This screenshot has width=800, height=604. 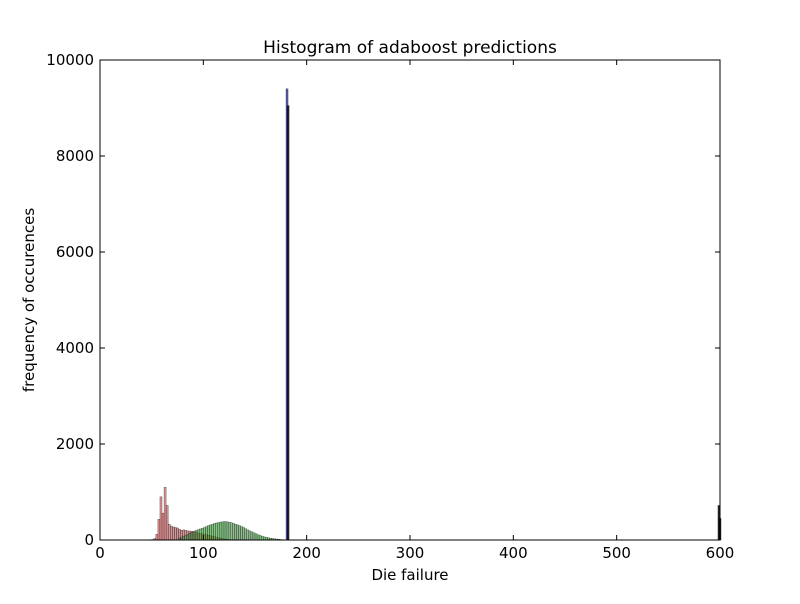 I want to click on x-tick-label-3: 300, so click(x=410, y=553).